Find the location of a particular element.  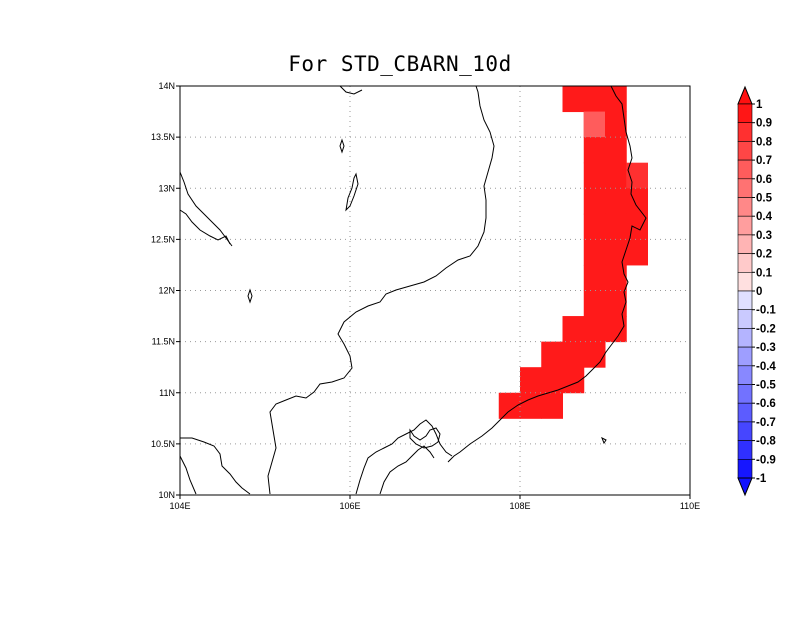

coastline-north is located at coordinates (351, 90).